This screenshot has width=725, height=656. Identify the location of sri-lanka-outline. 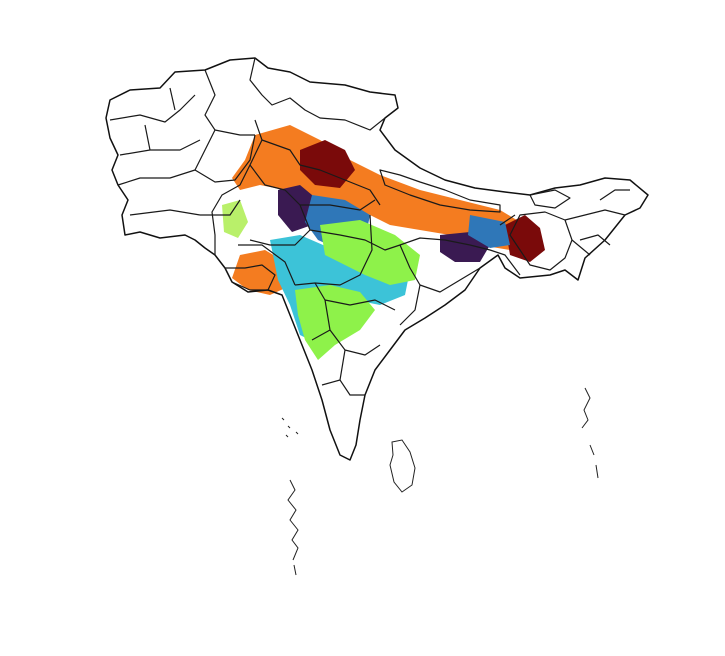
(402, 466).